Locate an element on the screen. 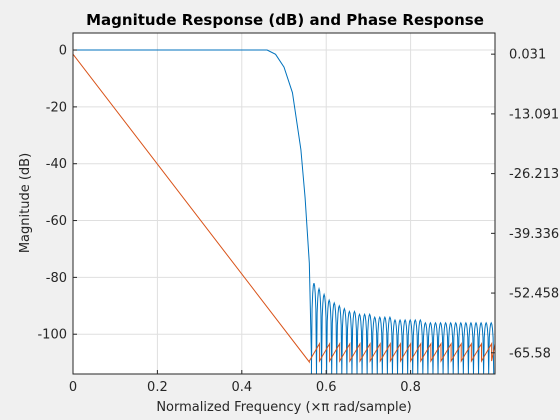 The image size is (560, 420). y-tick-label: -40 is located at coordinates (56, 164).